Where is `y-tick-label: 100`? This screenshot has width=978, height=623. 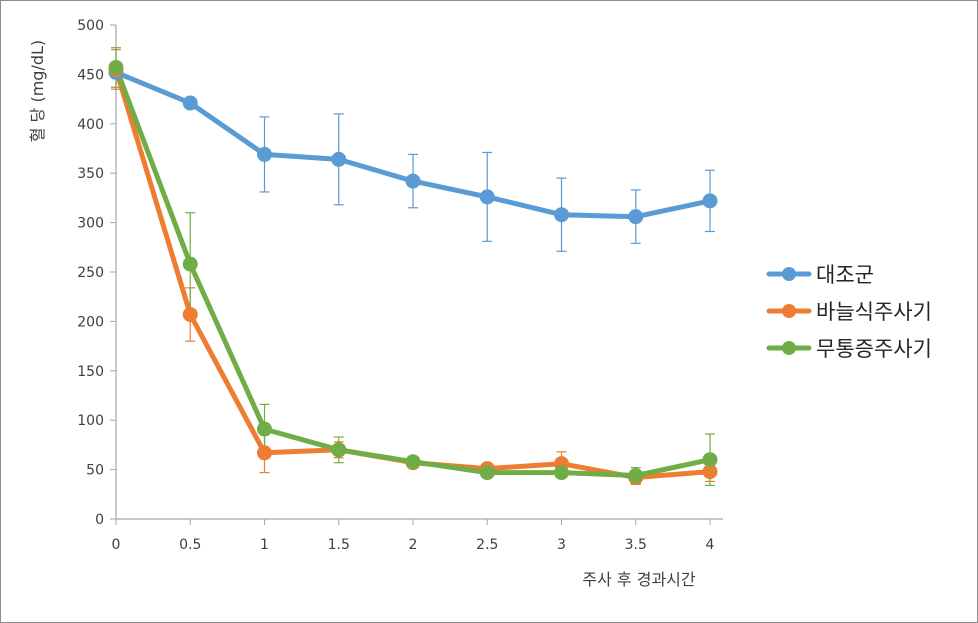
y-tick-label: 100 is located at coordinates (90, 421).